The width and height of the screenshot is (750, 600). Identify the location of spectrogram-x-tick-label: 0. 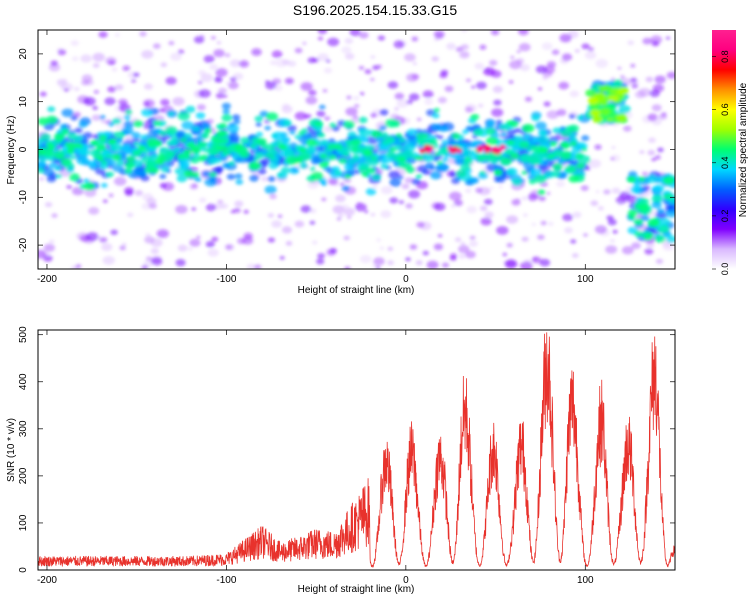
(406, 279).